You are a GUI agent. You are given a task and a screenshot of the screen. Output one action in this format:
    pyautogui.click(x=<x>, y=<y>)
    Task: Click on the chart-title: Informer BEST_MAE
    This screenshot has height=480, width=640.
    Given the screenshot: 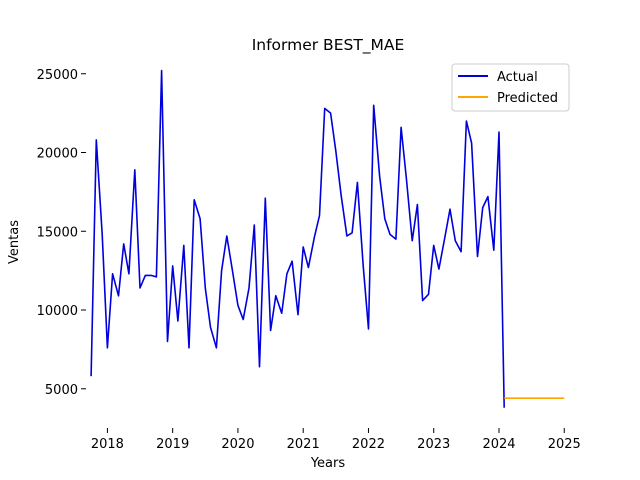 What is the action you would take?
    pyautogui.click(x=328, y=45)
    